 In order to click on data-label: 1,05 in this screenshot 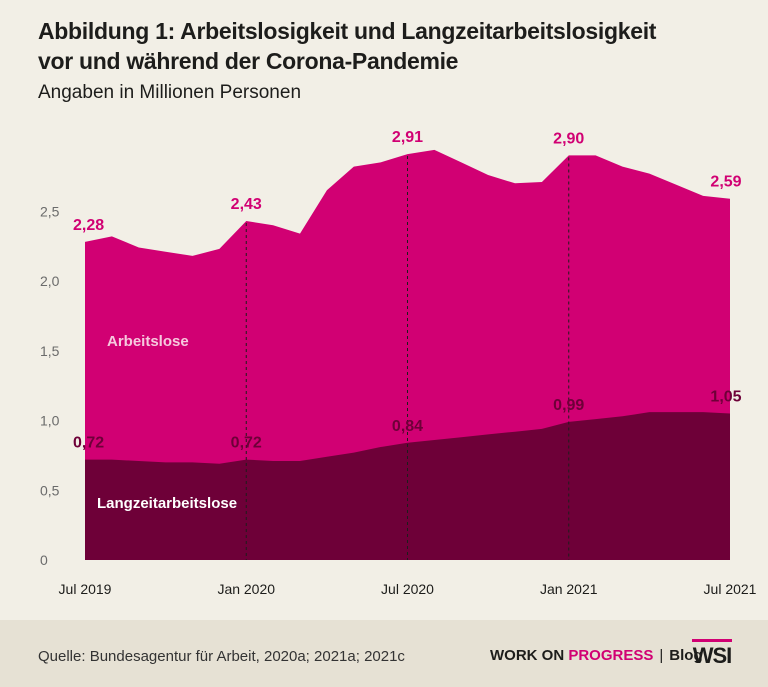, I will do `click(725, 397)`.